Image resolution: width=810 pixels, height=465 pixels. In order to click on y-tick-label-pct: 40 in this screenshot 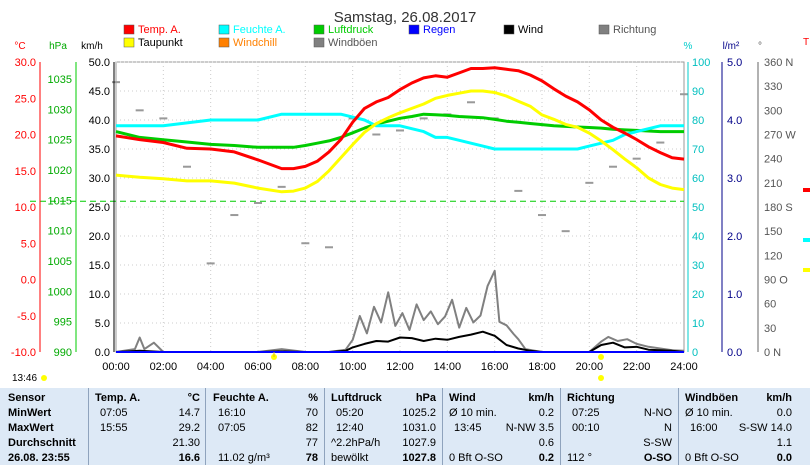, I will do `click(698, 237)`.